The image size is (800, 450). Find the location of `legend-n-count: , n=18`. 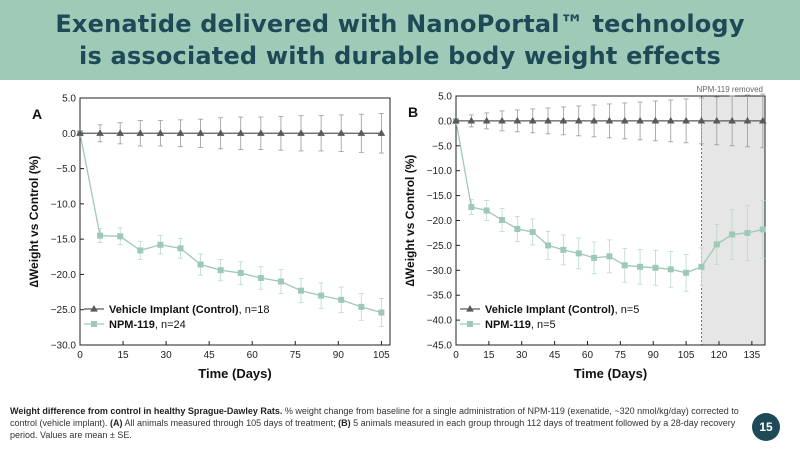

legend-n-count: , n=18 is located at coordinates (254, 310).